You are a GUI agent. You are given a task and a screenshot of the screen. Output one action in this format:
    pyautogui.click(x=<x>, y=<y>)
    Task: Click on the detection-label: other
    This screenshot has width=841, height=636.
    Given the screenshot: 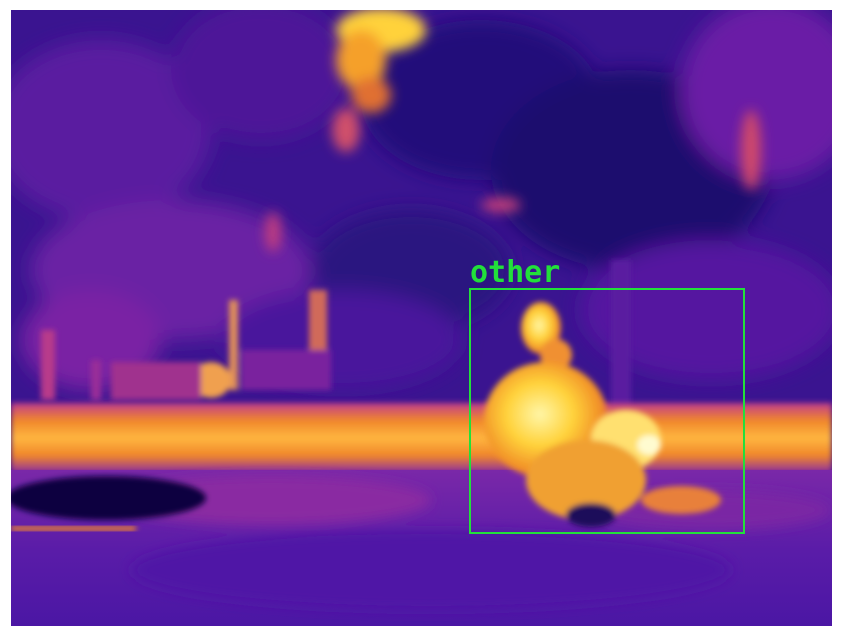 What is the action you would take?
    pyautogui.click(x=515, y=272)
    